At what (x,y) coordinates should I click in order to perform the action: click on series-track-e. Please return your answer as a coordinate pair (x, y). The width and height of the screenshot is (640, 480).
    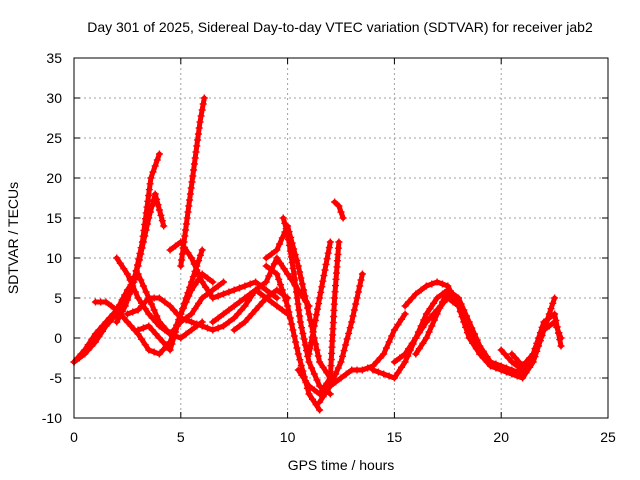
    Looking at the image, I should click on (159, 298).